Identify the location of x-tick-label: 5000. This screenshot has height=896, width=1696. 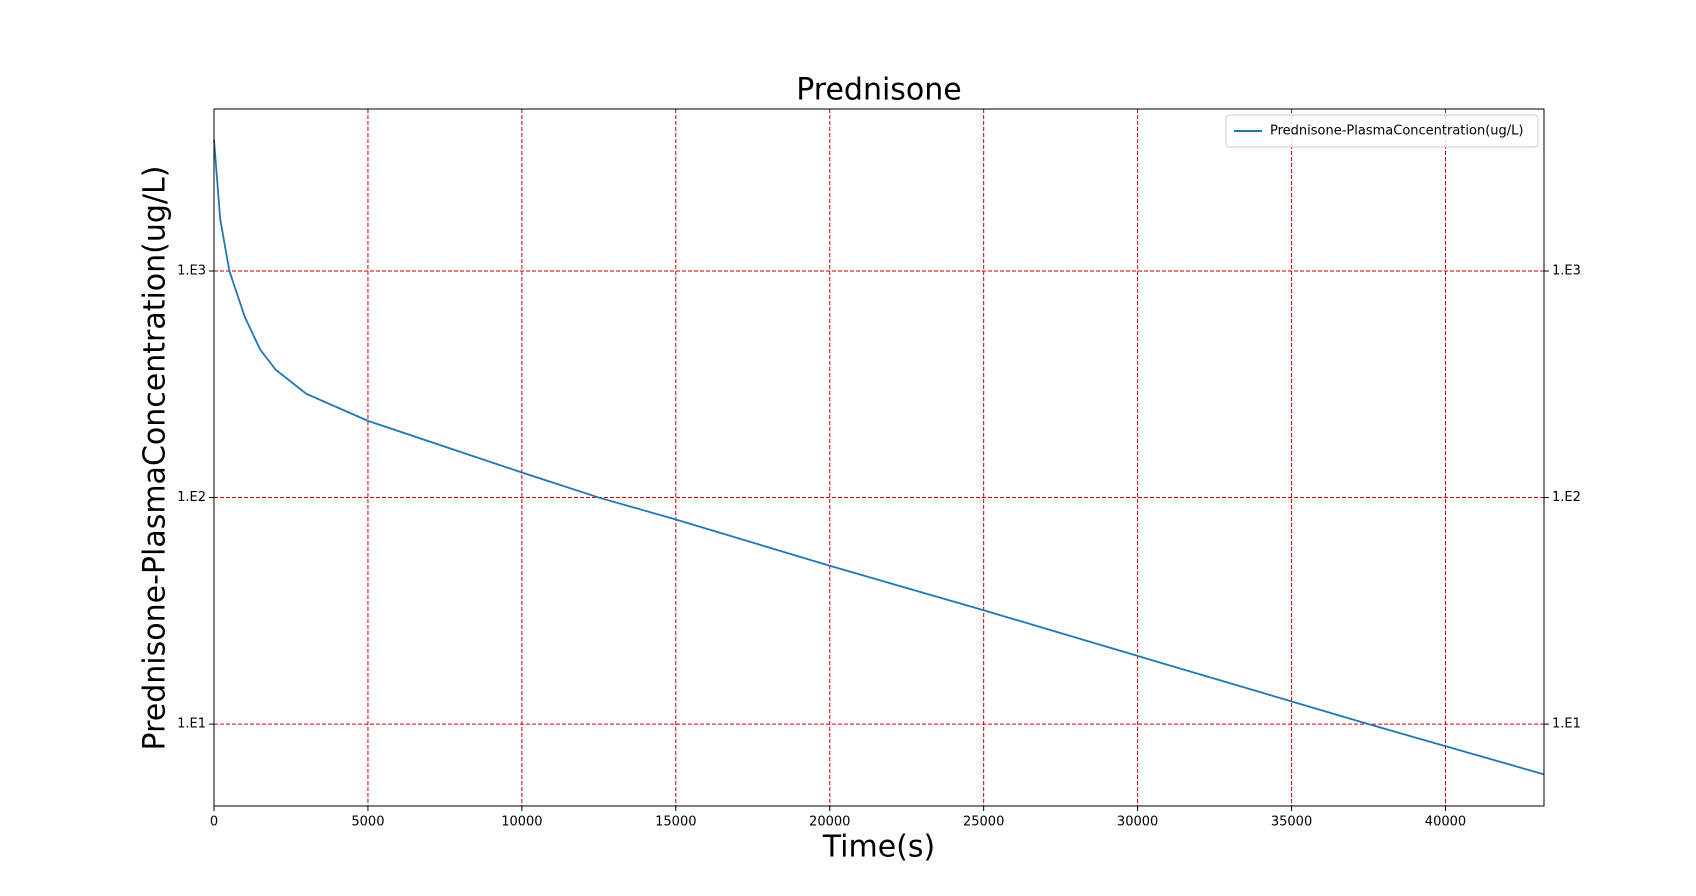
(367, 822).